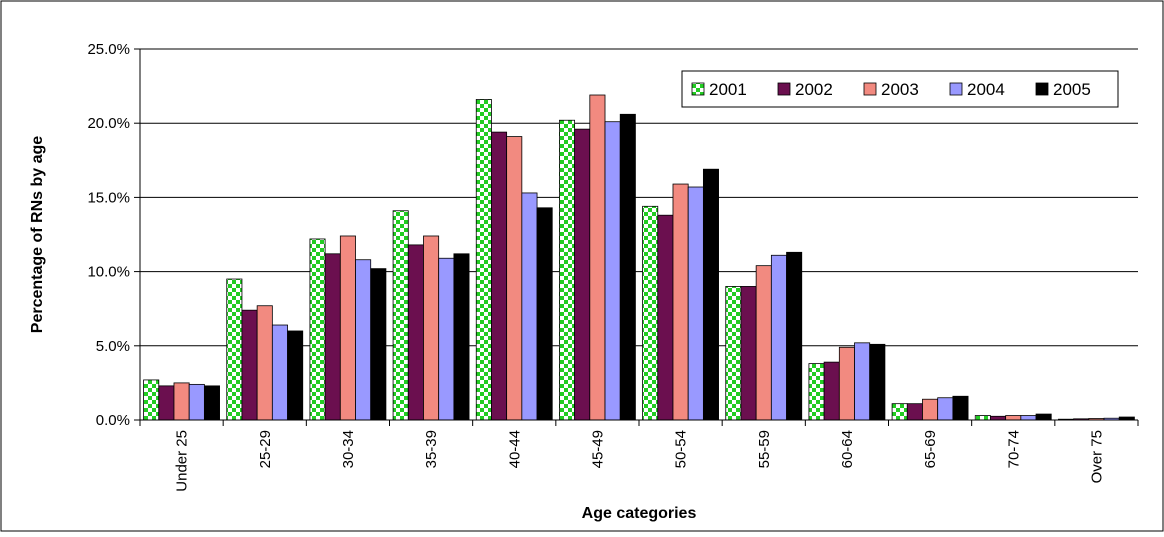  I want to click on legend-label-2003: 2003, so click(900, 89).